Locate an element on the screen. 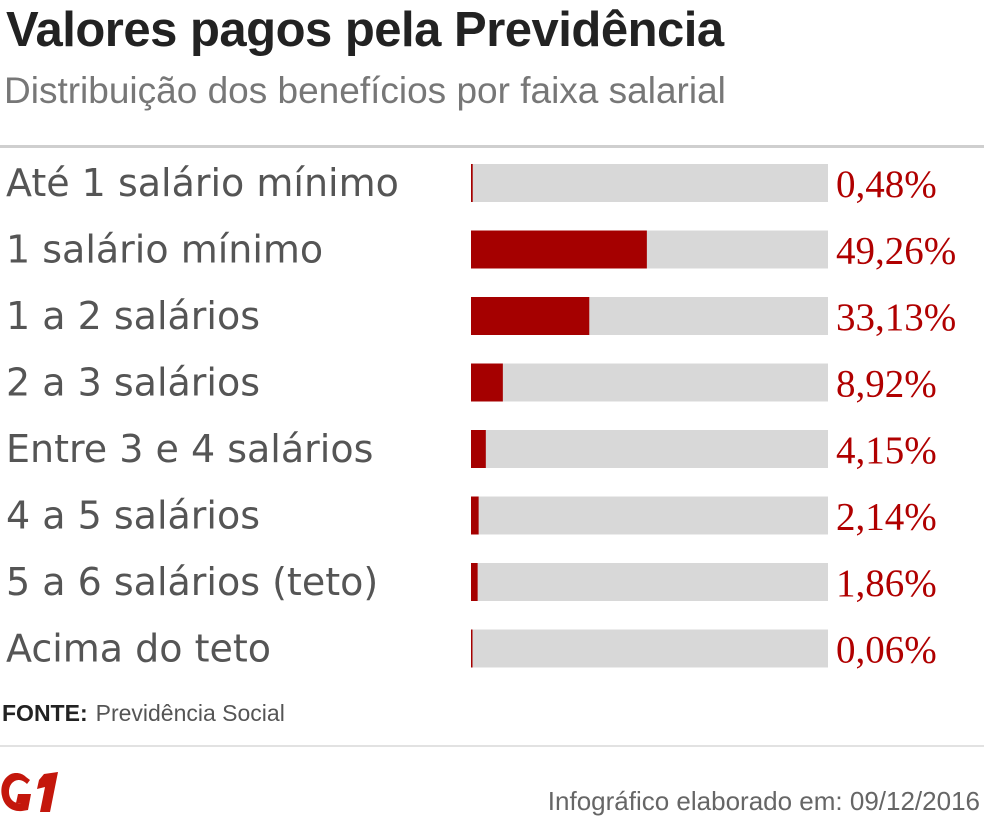 This screenshot has height=821, width=984. category-label: 1 a 2 salários is located at coordinates (133, 316).